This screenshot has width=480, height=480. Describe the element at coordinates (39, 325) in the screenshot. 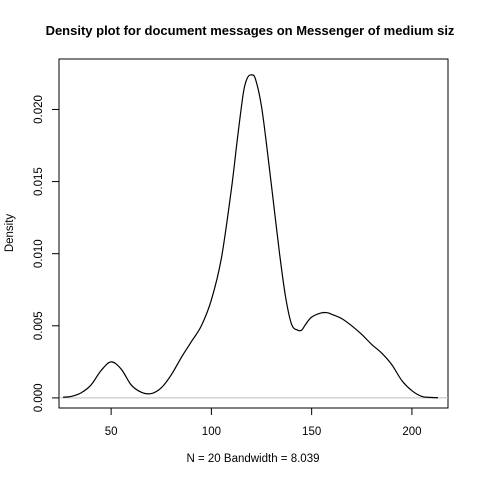

I see `y-tick-label: 0.005` at that location.